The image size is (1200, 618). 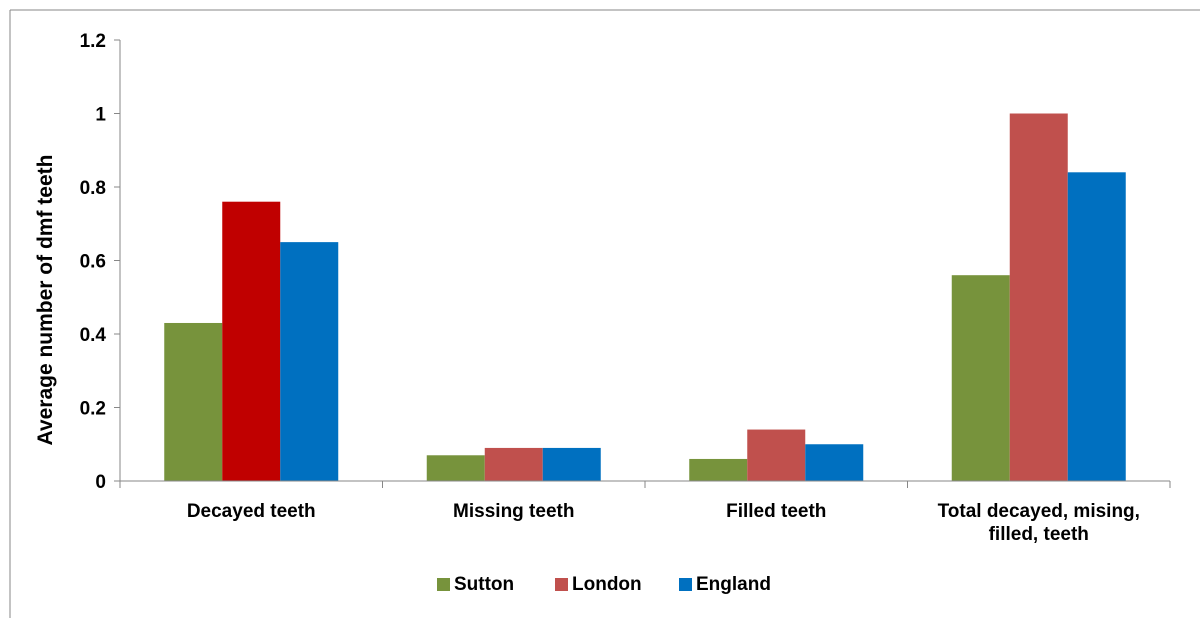 I want to click on bar-england-missing-teeth, so click(x=571, y=464).